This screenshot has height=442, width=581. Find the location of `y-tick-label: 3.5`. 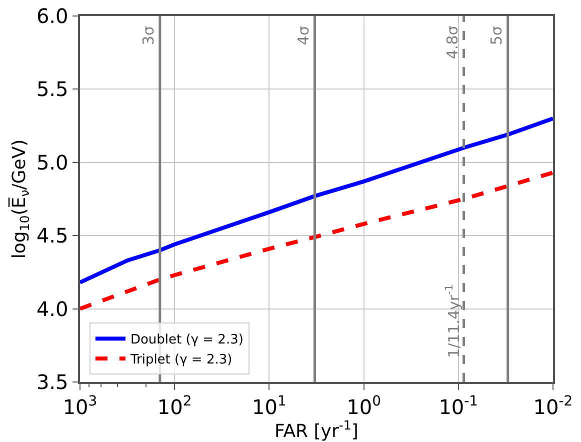

y-tick-label: 3.5 is located at coordinates (52, 382).